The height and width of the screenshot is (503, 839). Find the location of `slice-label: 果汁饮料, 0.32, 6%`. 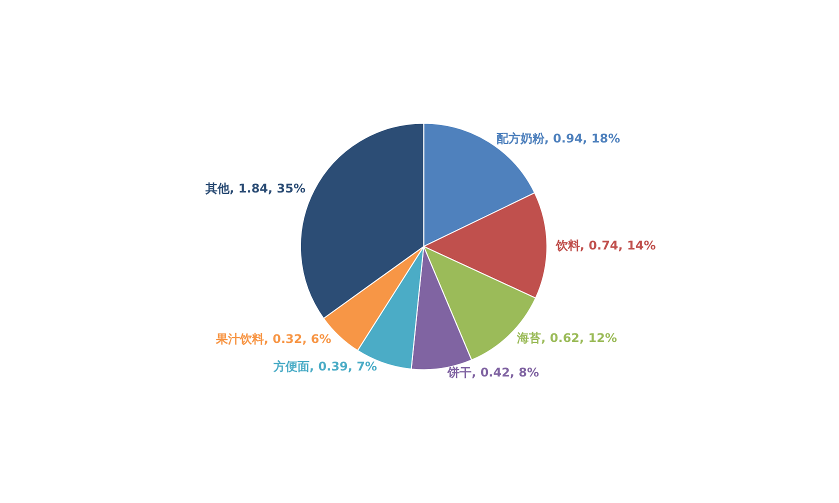

slice-label: 果汁饮料, 0.32, 6% is located at coordinates (273, 339).